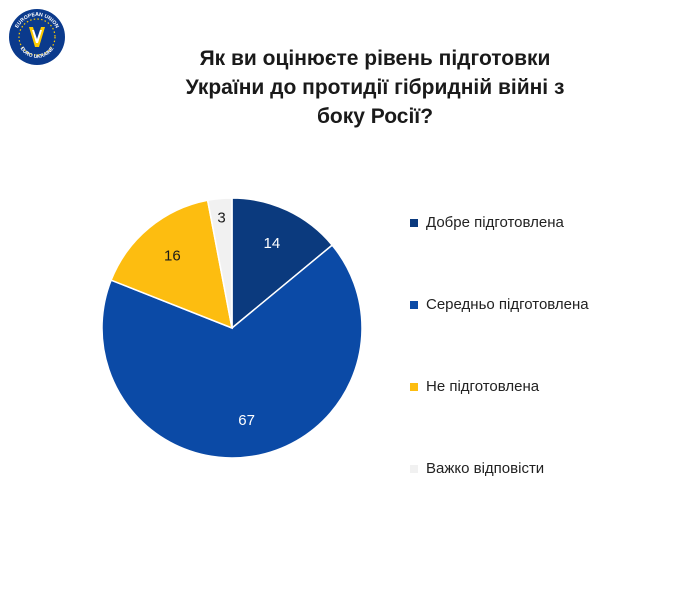  I want to click on legend-item-hard-to-say: Важко відповісти, so click(477, 468).